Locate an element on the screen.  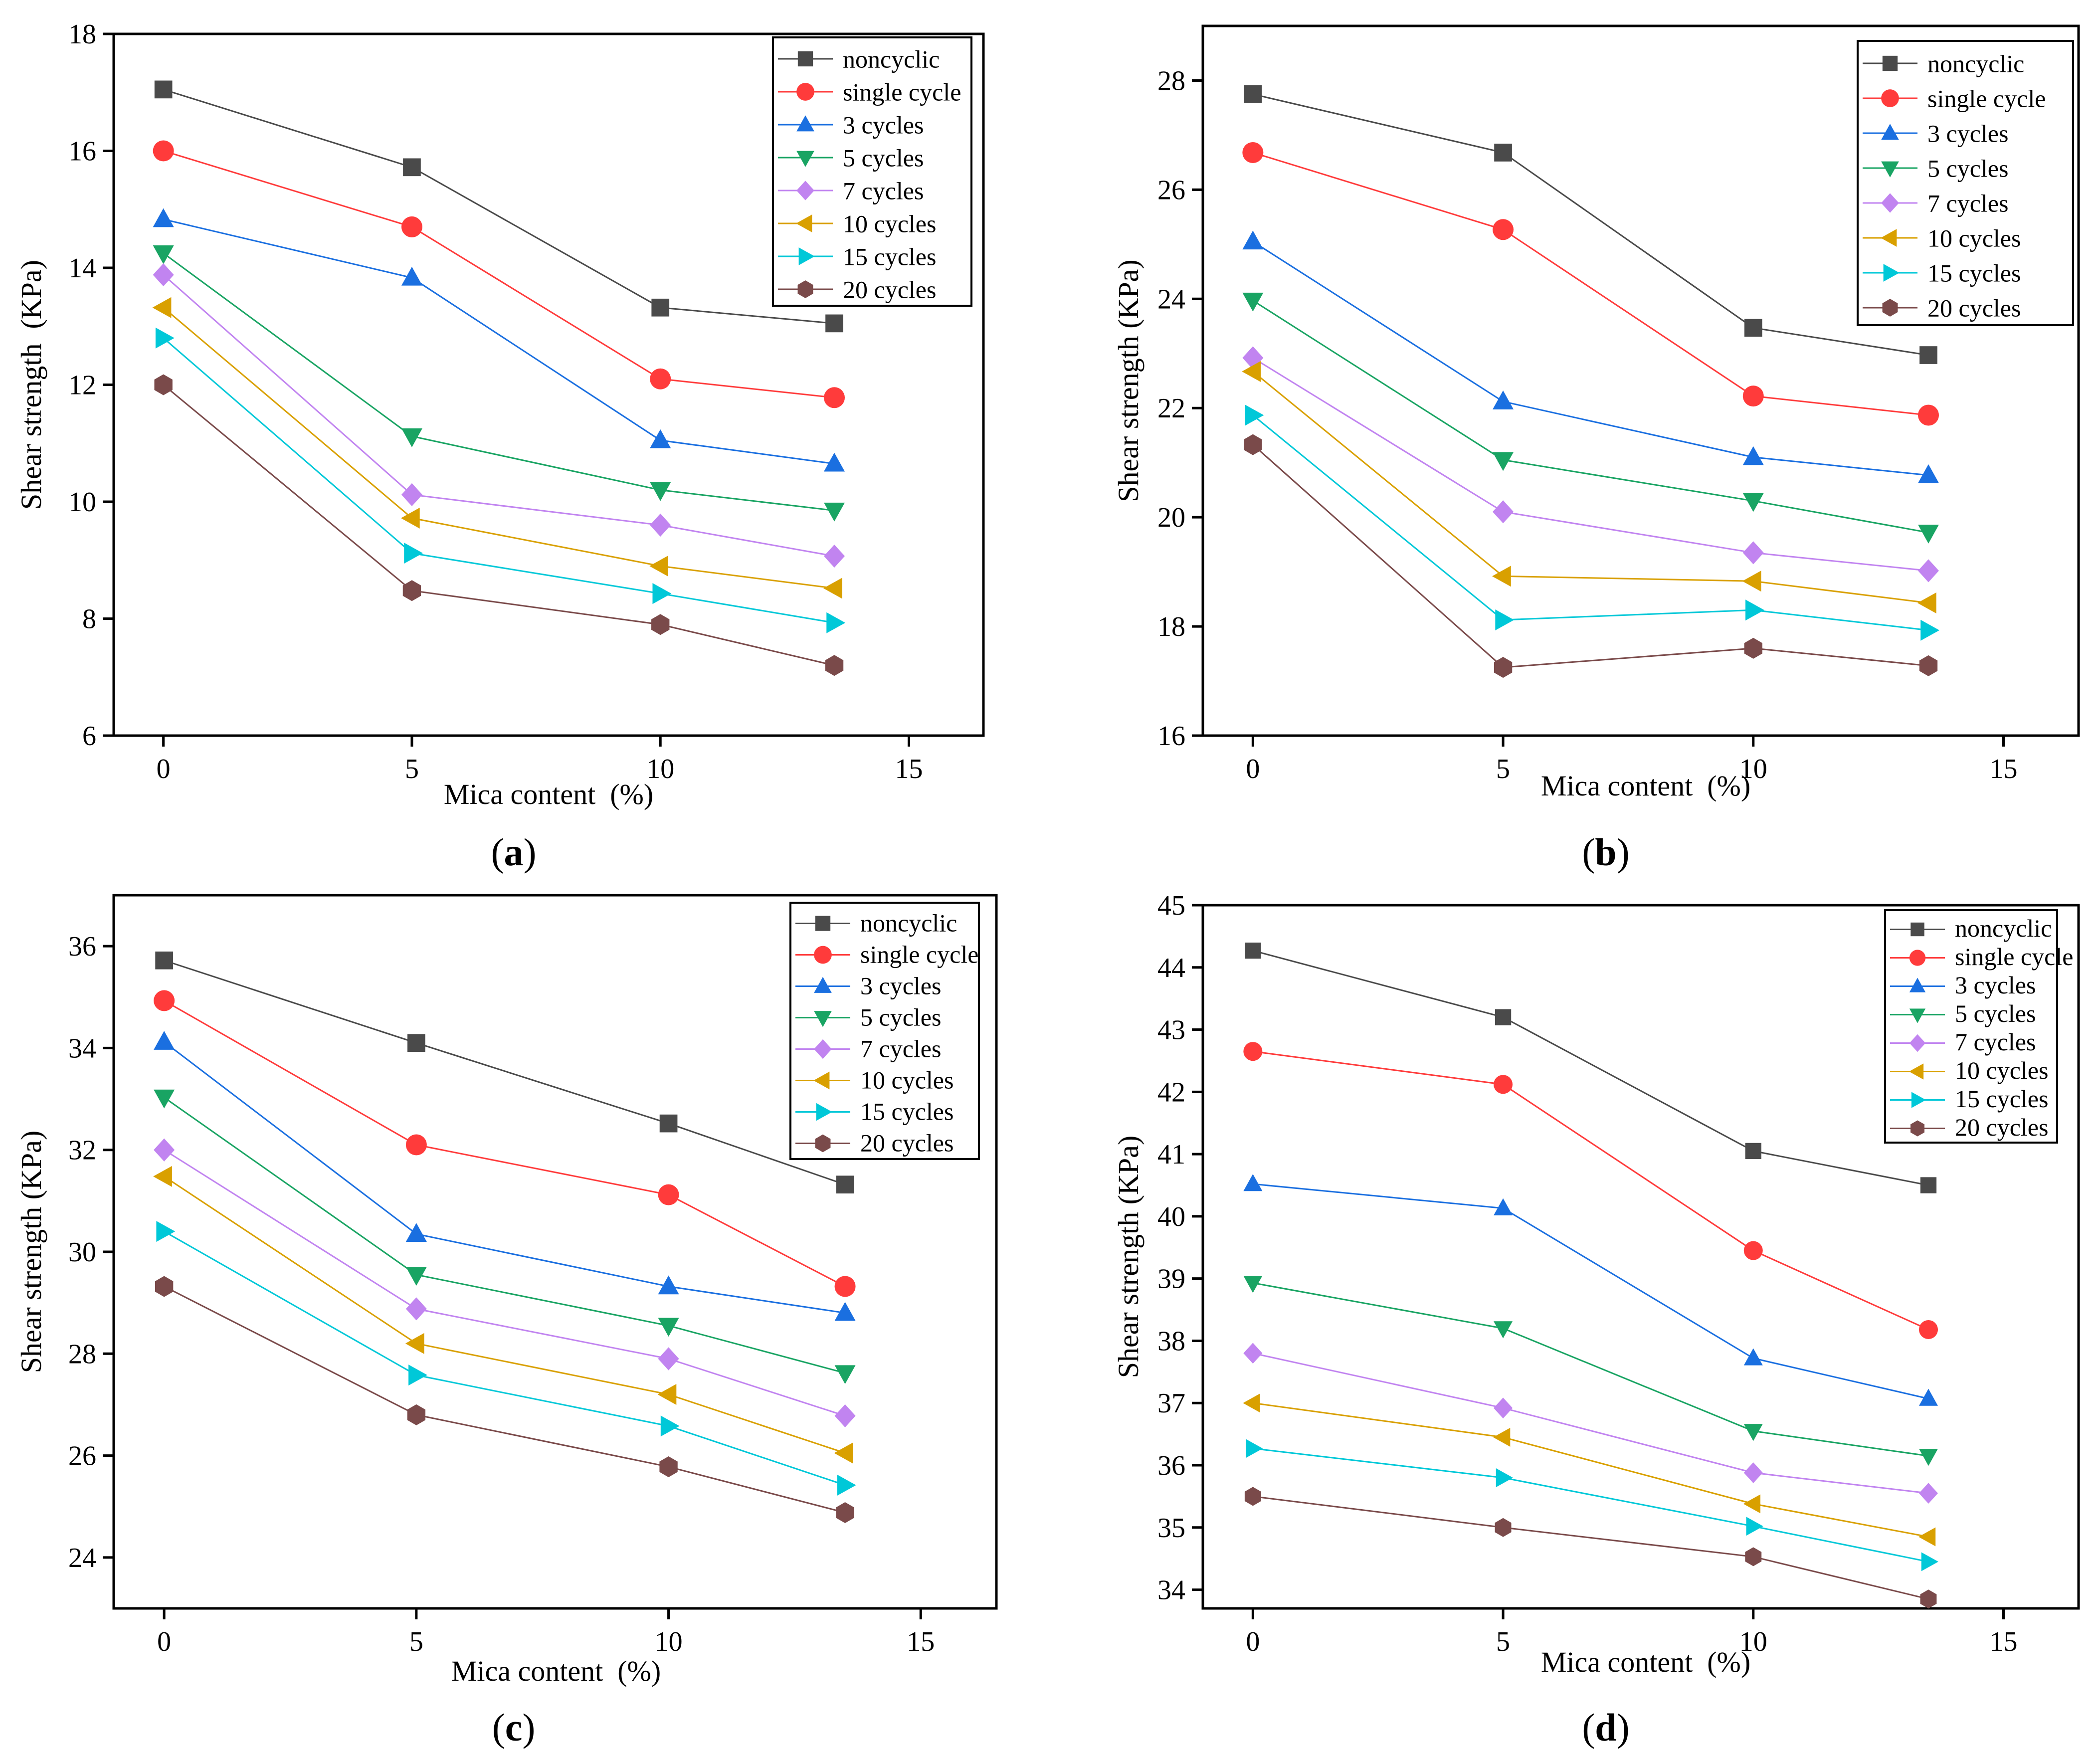
panel-label-open-b: ( is located at coordinates (1588, 852).